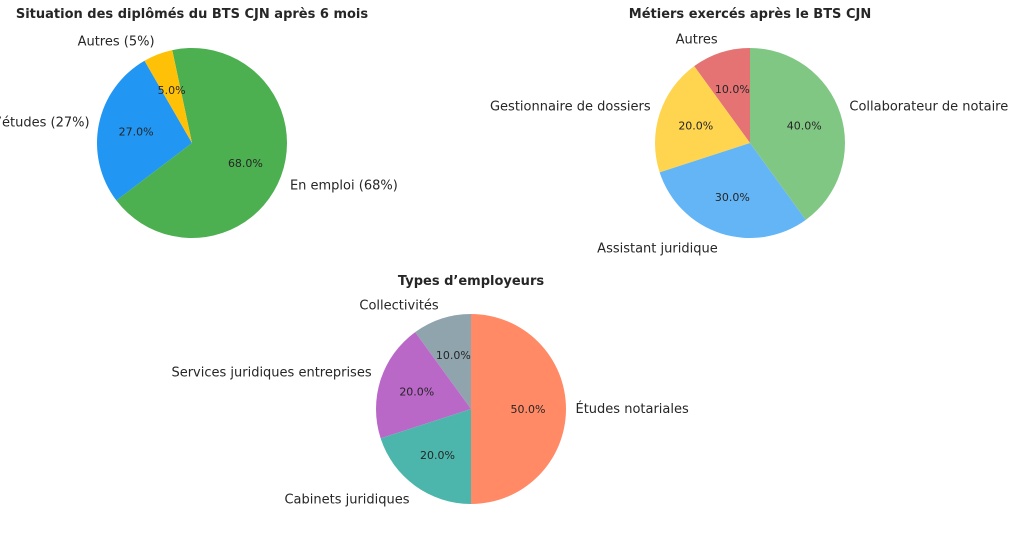 The height and width of the screenshot is (536, 1024). What do you see at coordinates (172, 90) in the screenshot?
I see `slice-percent-autres-5: 5.0%` at bounding box center [172, 90].